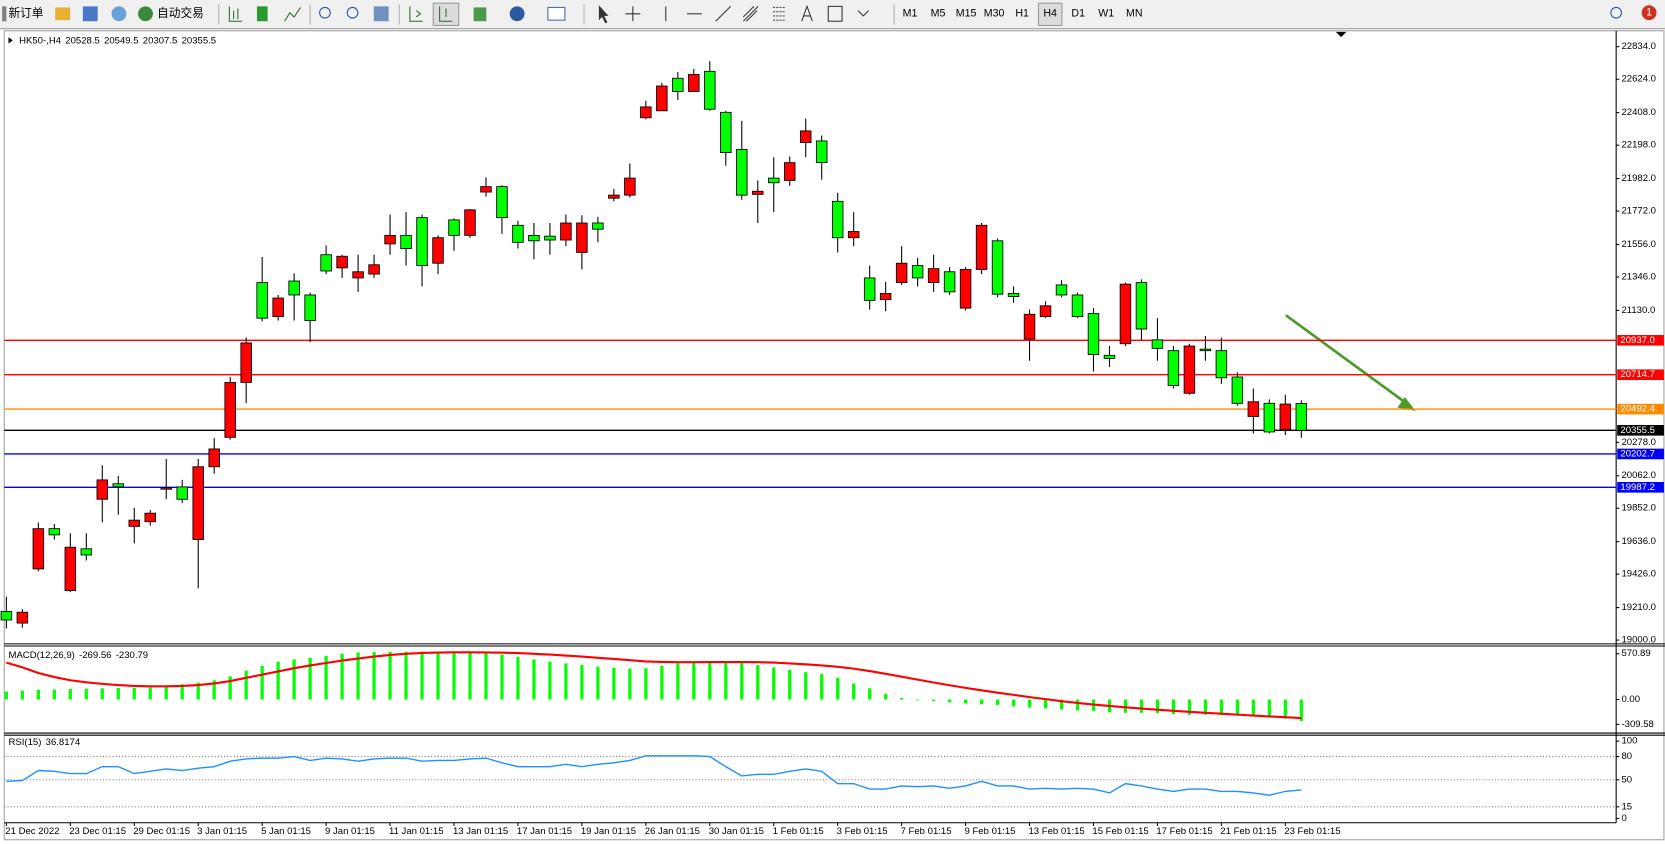  Describe the element at coordinates (1638, 574) in the screenshot. I see `y-tick-label: 19426.0` at that location.